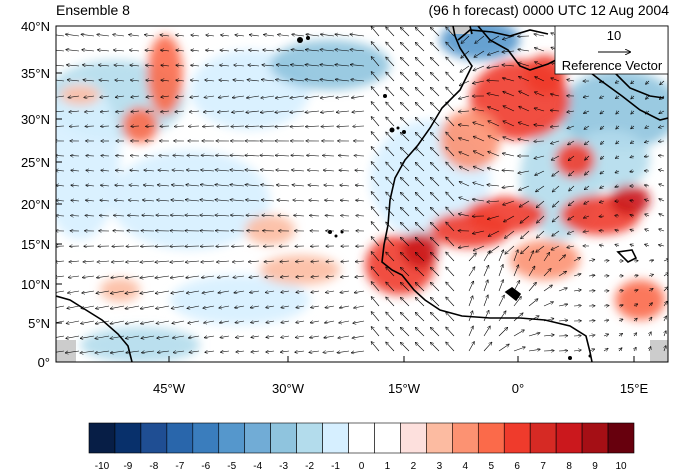 This screenshot has width=673, height=471. What do you see at coordinates (362, 466) in the screenshot?
I see `colorbar-label: 0` at bounding box center [362, 466].